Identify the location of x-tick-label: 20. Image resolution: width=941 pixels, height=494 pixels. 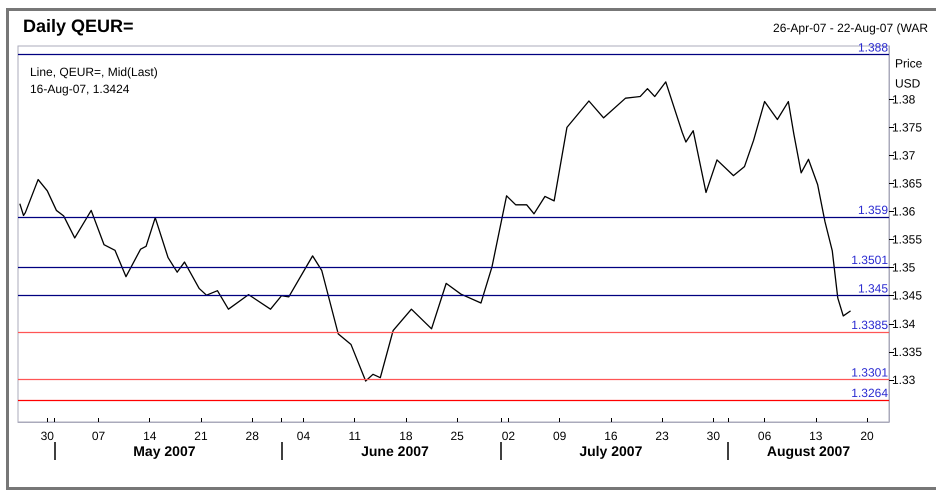
(867, 436).